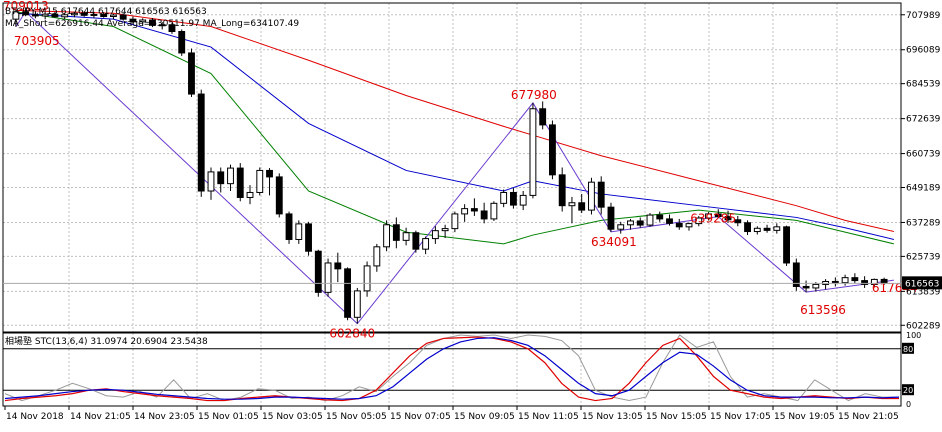  What do you see at coordinates (923, 326) in the screenshot?
I see `price-axis-label: 602289` at bounding box center [923, 326].